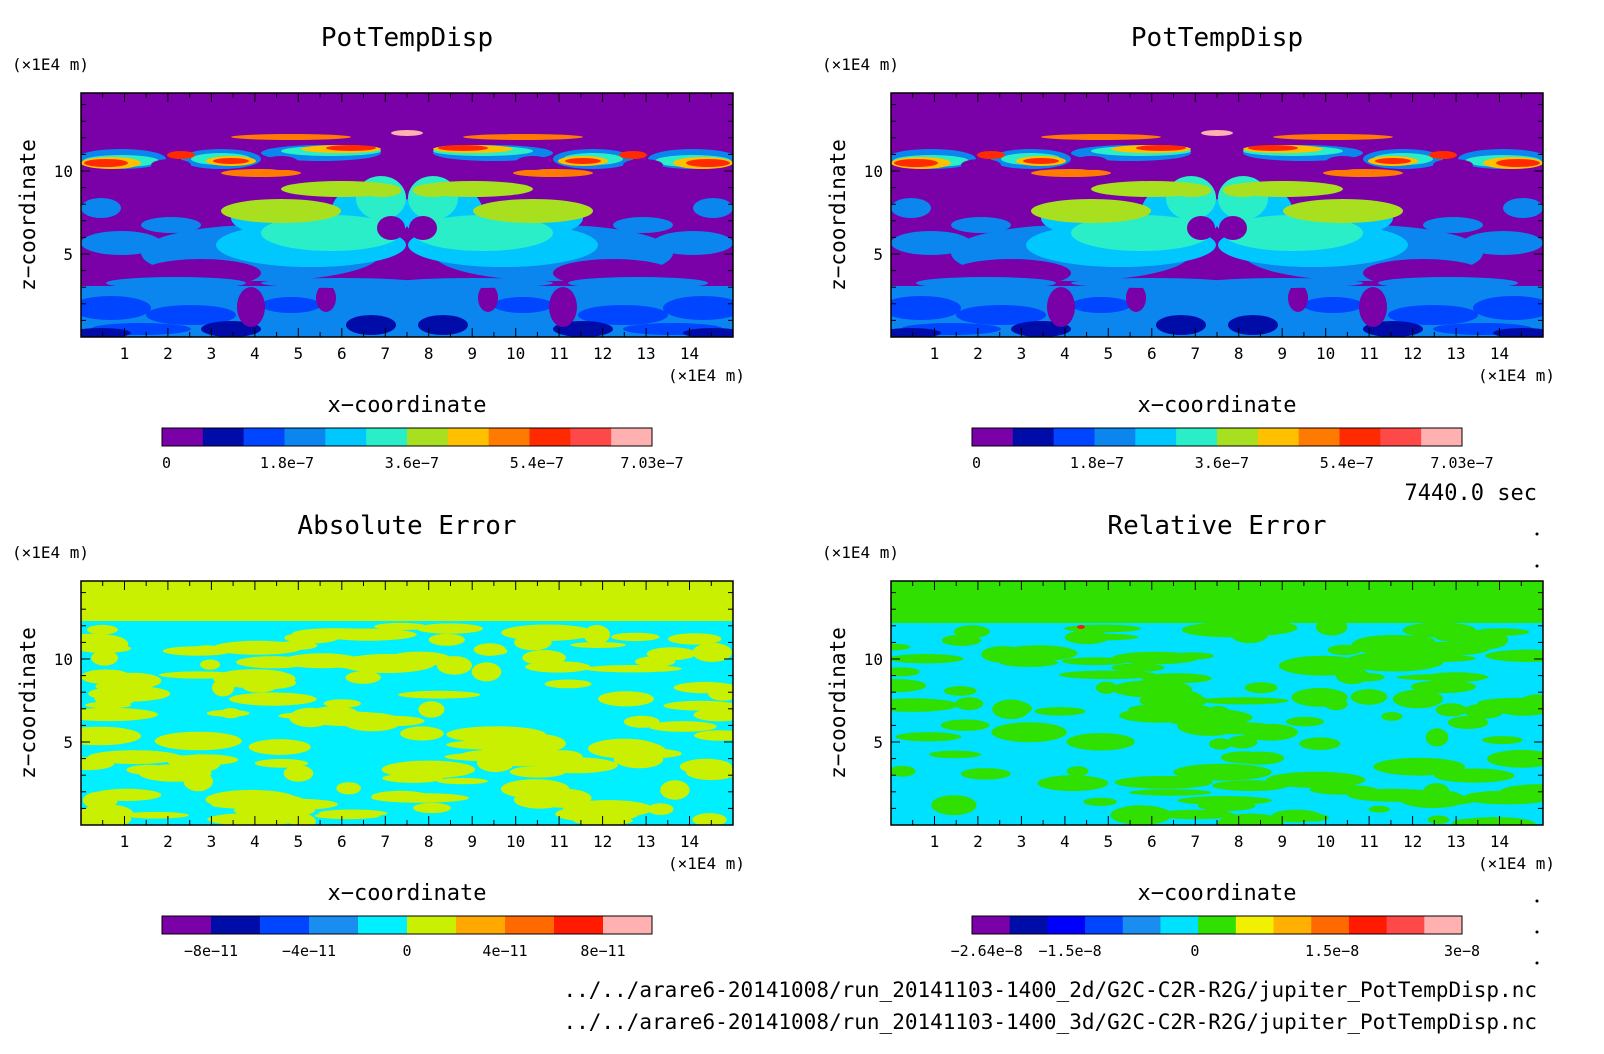 The height and width of the screenshot is (1054, 1604). I want to click on y-tick-label: 5, so click(878, 254).